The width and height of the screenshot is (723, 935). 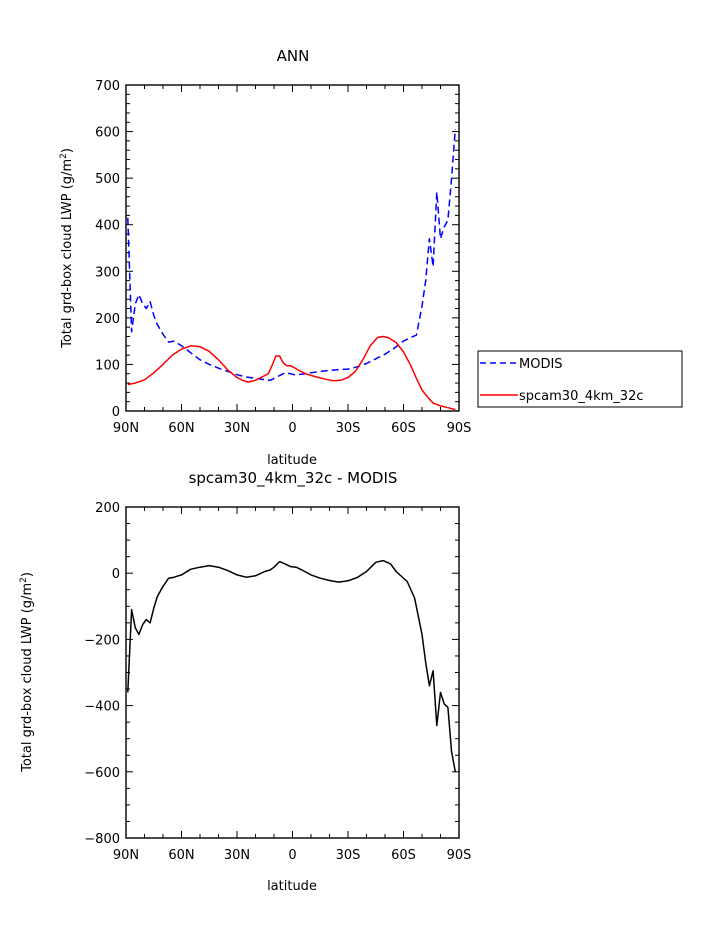 I want to click on y-tick-label: −400, so click(x=102, y=707).